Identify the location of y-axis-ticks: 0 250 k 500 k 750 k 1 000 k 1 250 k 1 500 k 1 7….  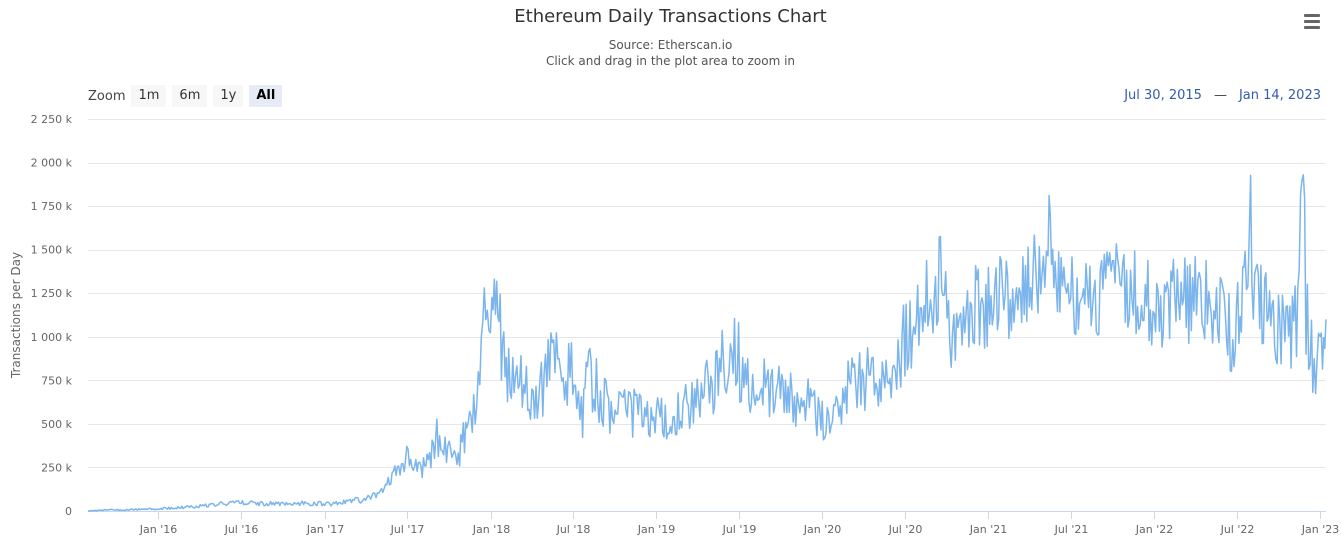
(52, 315).